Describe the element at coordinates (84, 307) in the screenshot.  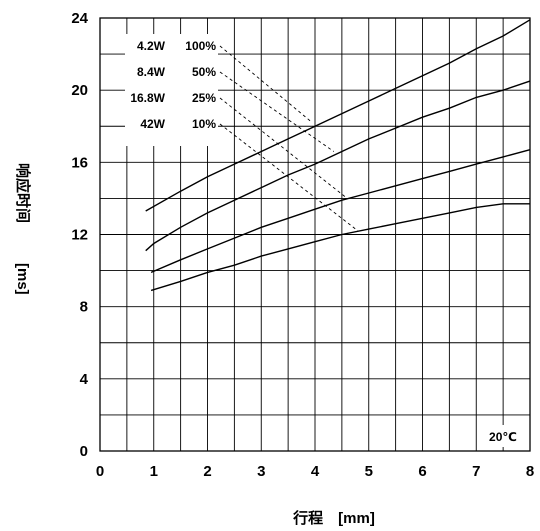
I see `y-tick-label: 8` at that location.